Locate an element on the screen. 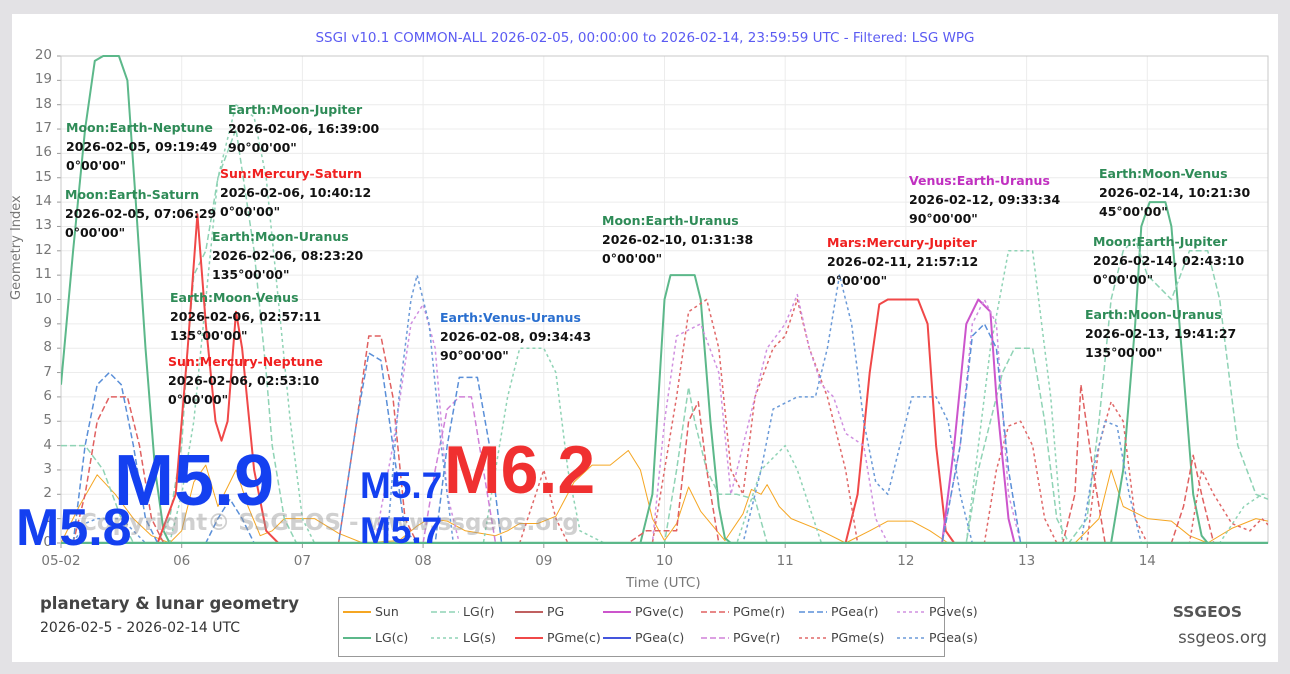 Image resolution: width=1290 pixels, height=674 pixels. legend-item: PGve(c) is located at coordinates (643, 611).